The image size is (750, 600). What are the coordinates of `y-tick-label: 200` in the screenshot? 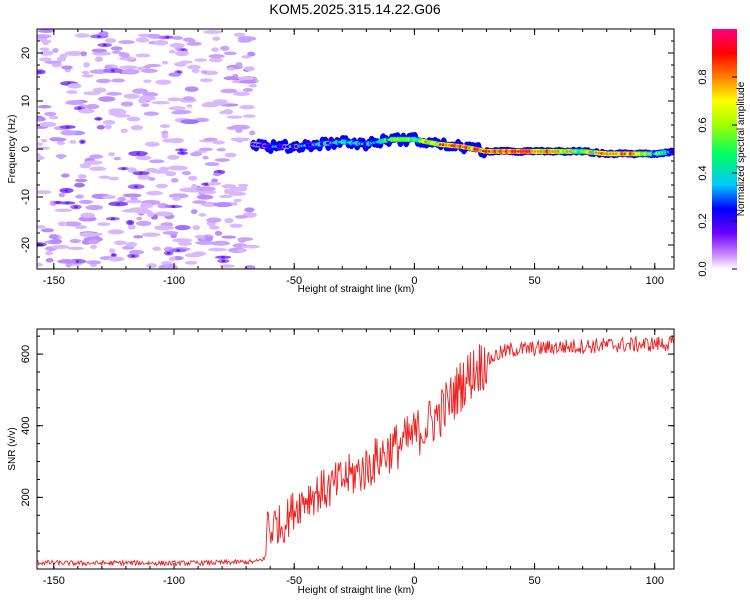 It's located at (26, 497).